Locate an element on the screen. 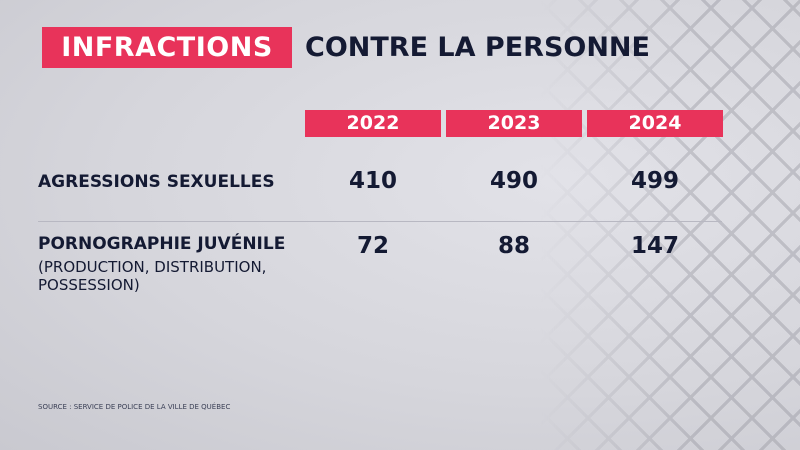 The image size is (800, 450). cell-pornographie-2022: 72 is located at coordinates (372, 246).